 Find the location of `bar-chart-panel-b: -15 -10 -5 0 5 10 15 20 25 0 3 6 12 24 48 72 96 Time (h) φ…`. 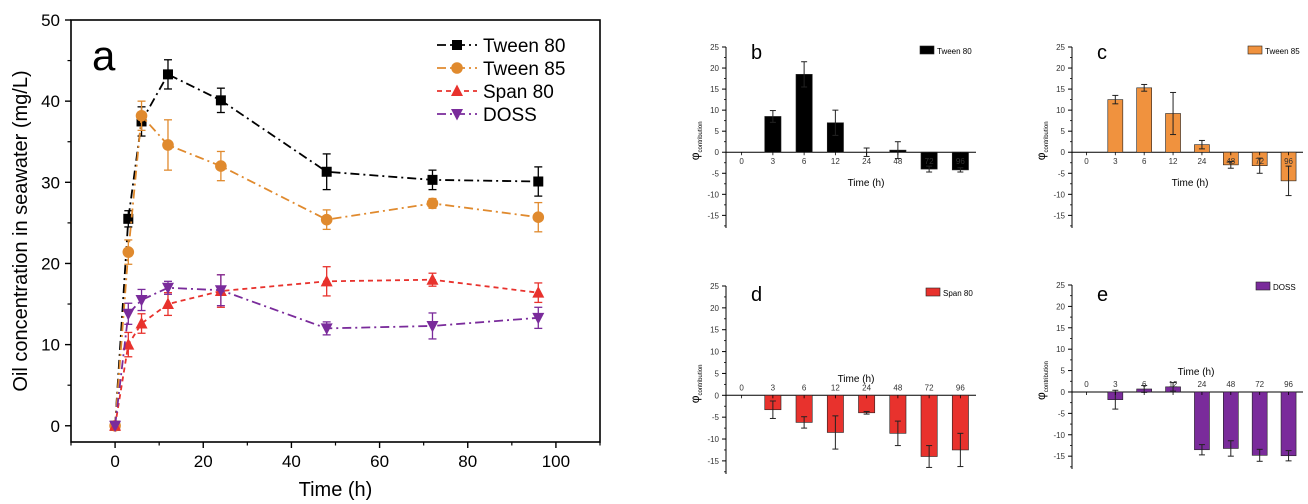

bar-chart-panel-b: -15 -10 -5 0 5 10 15 20 25 0 3 6 12 24 48 72 96 Time (h) φ… is located at coordinates (832, 135).